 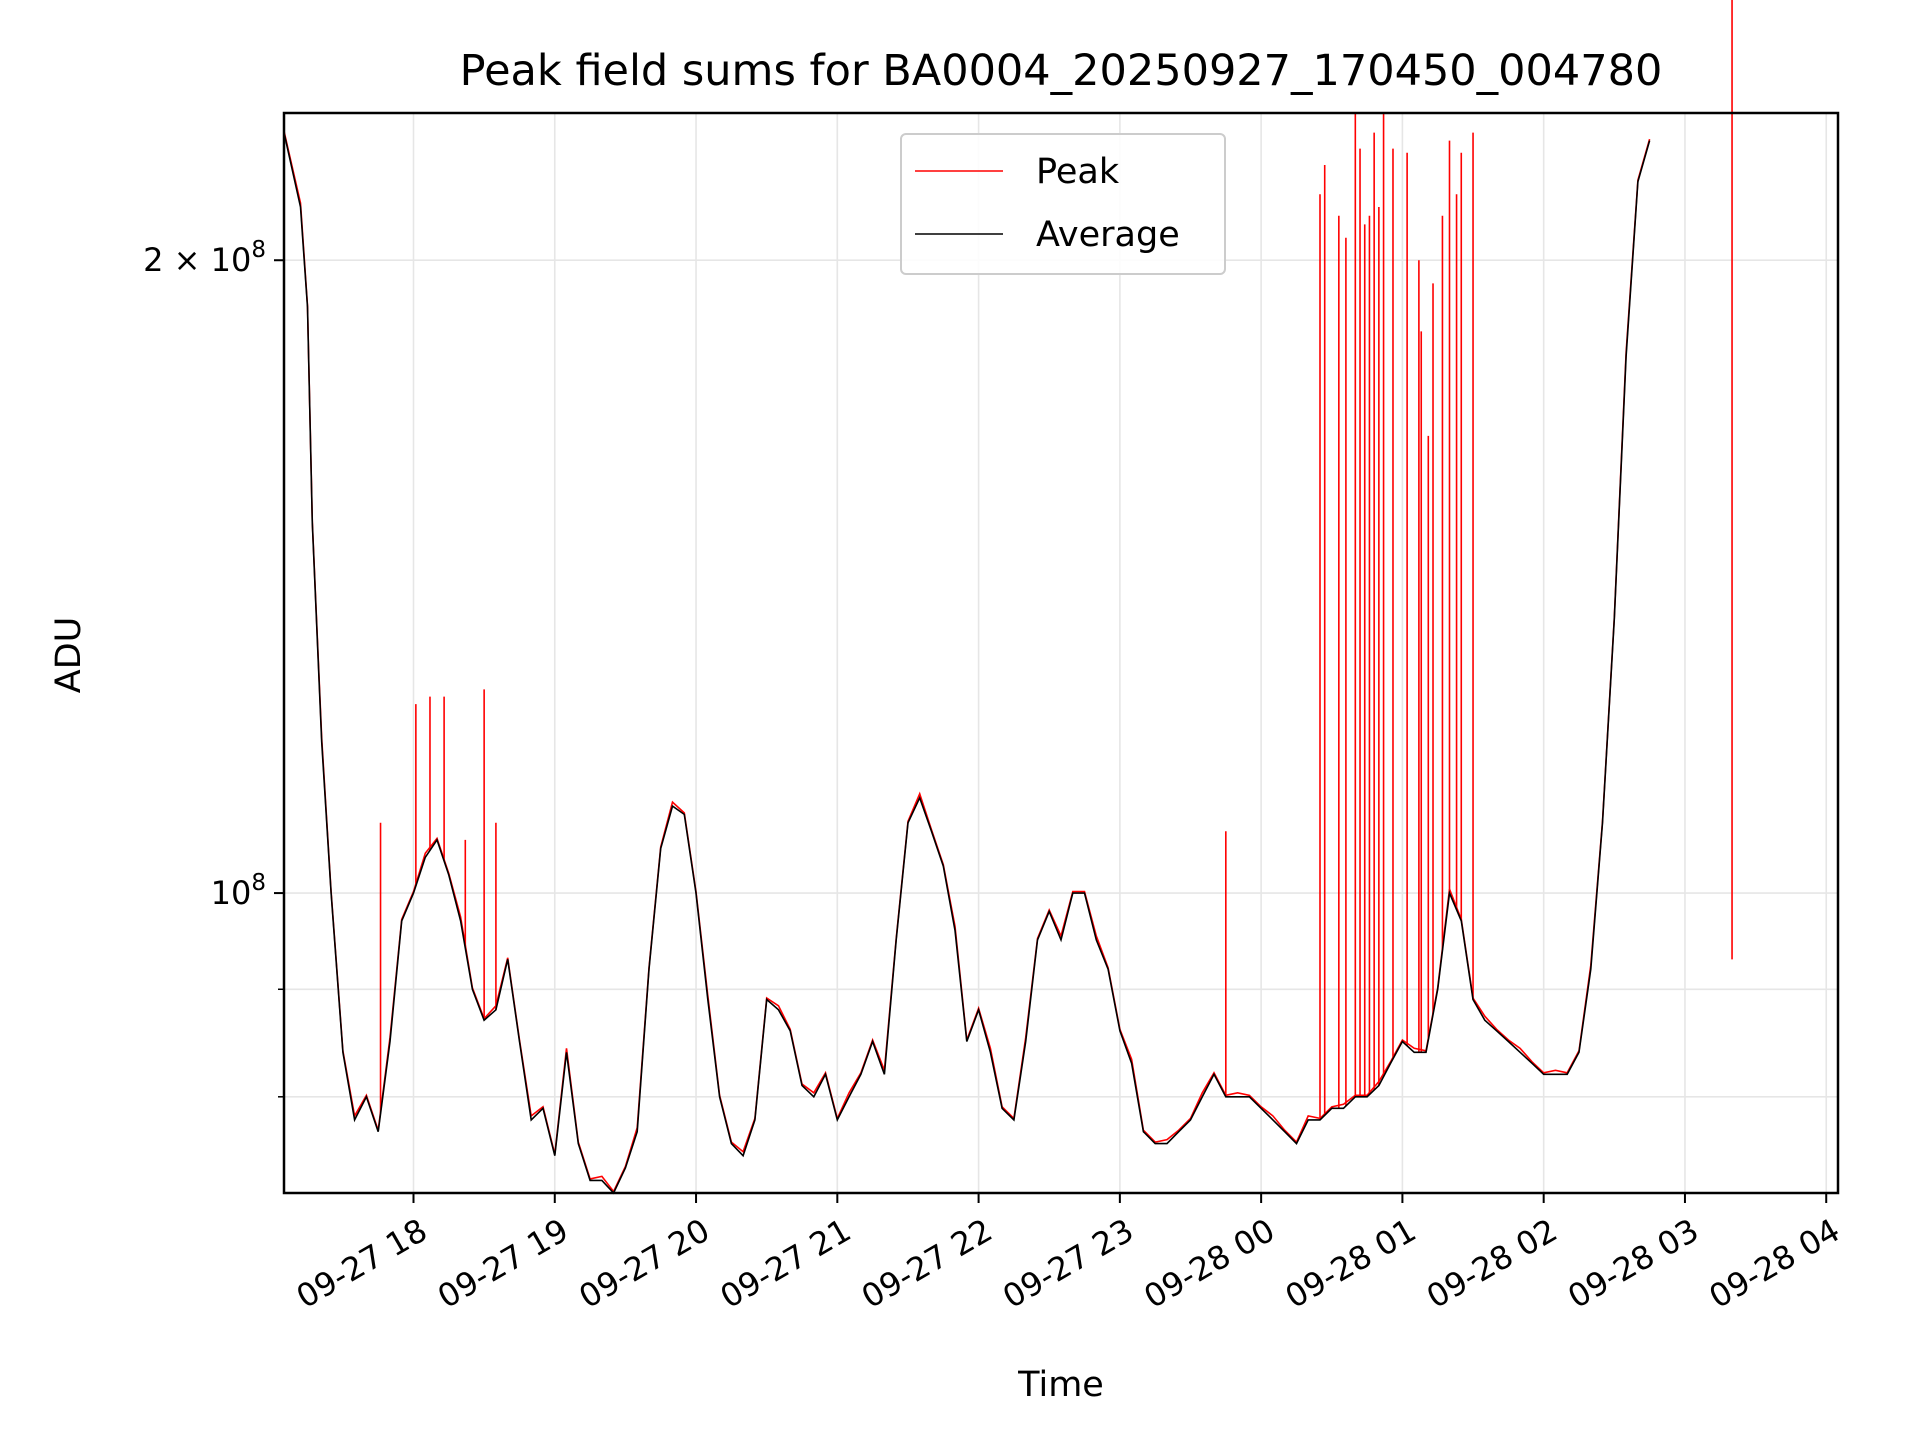 What do you see at coordinates (197, 260) in the screenshot?
I see `y-tick-base: 2 × 10` at bounding box center [197, 260].